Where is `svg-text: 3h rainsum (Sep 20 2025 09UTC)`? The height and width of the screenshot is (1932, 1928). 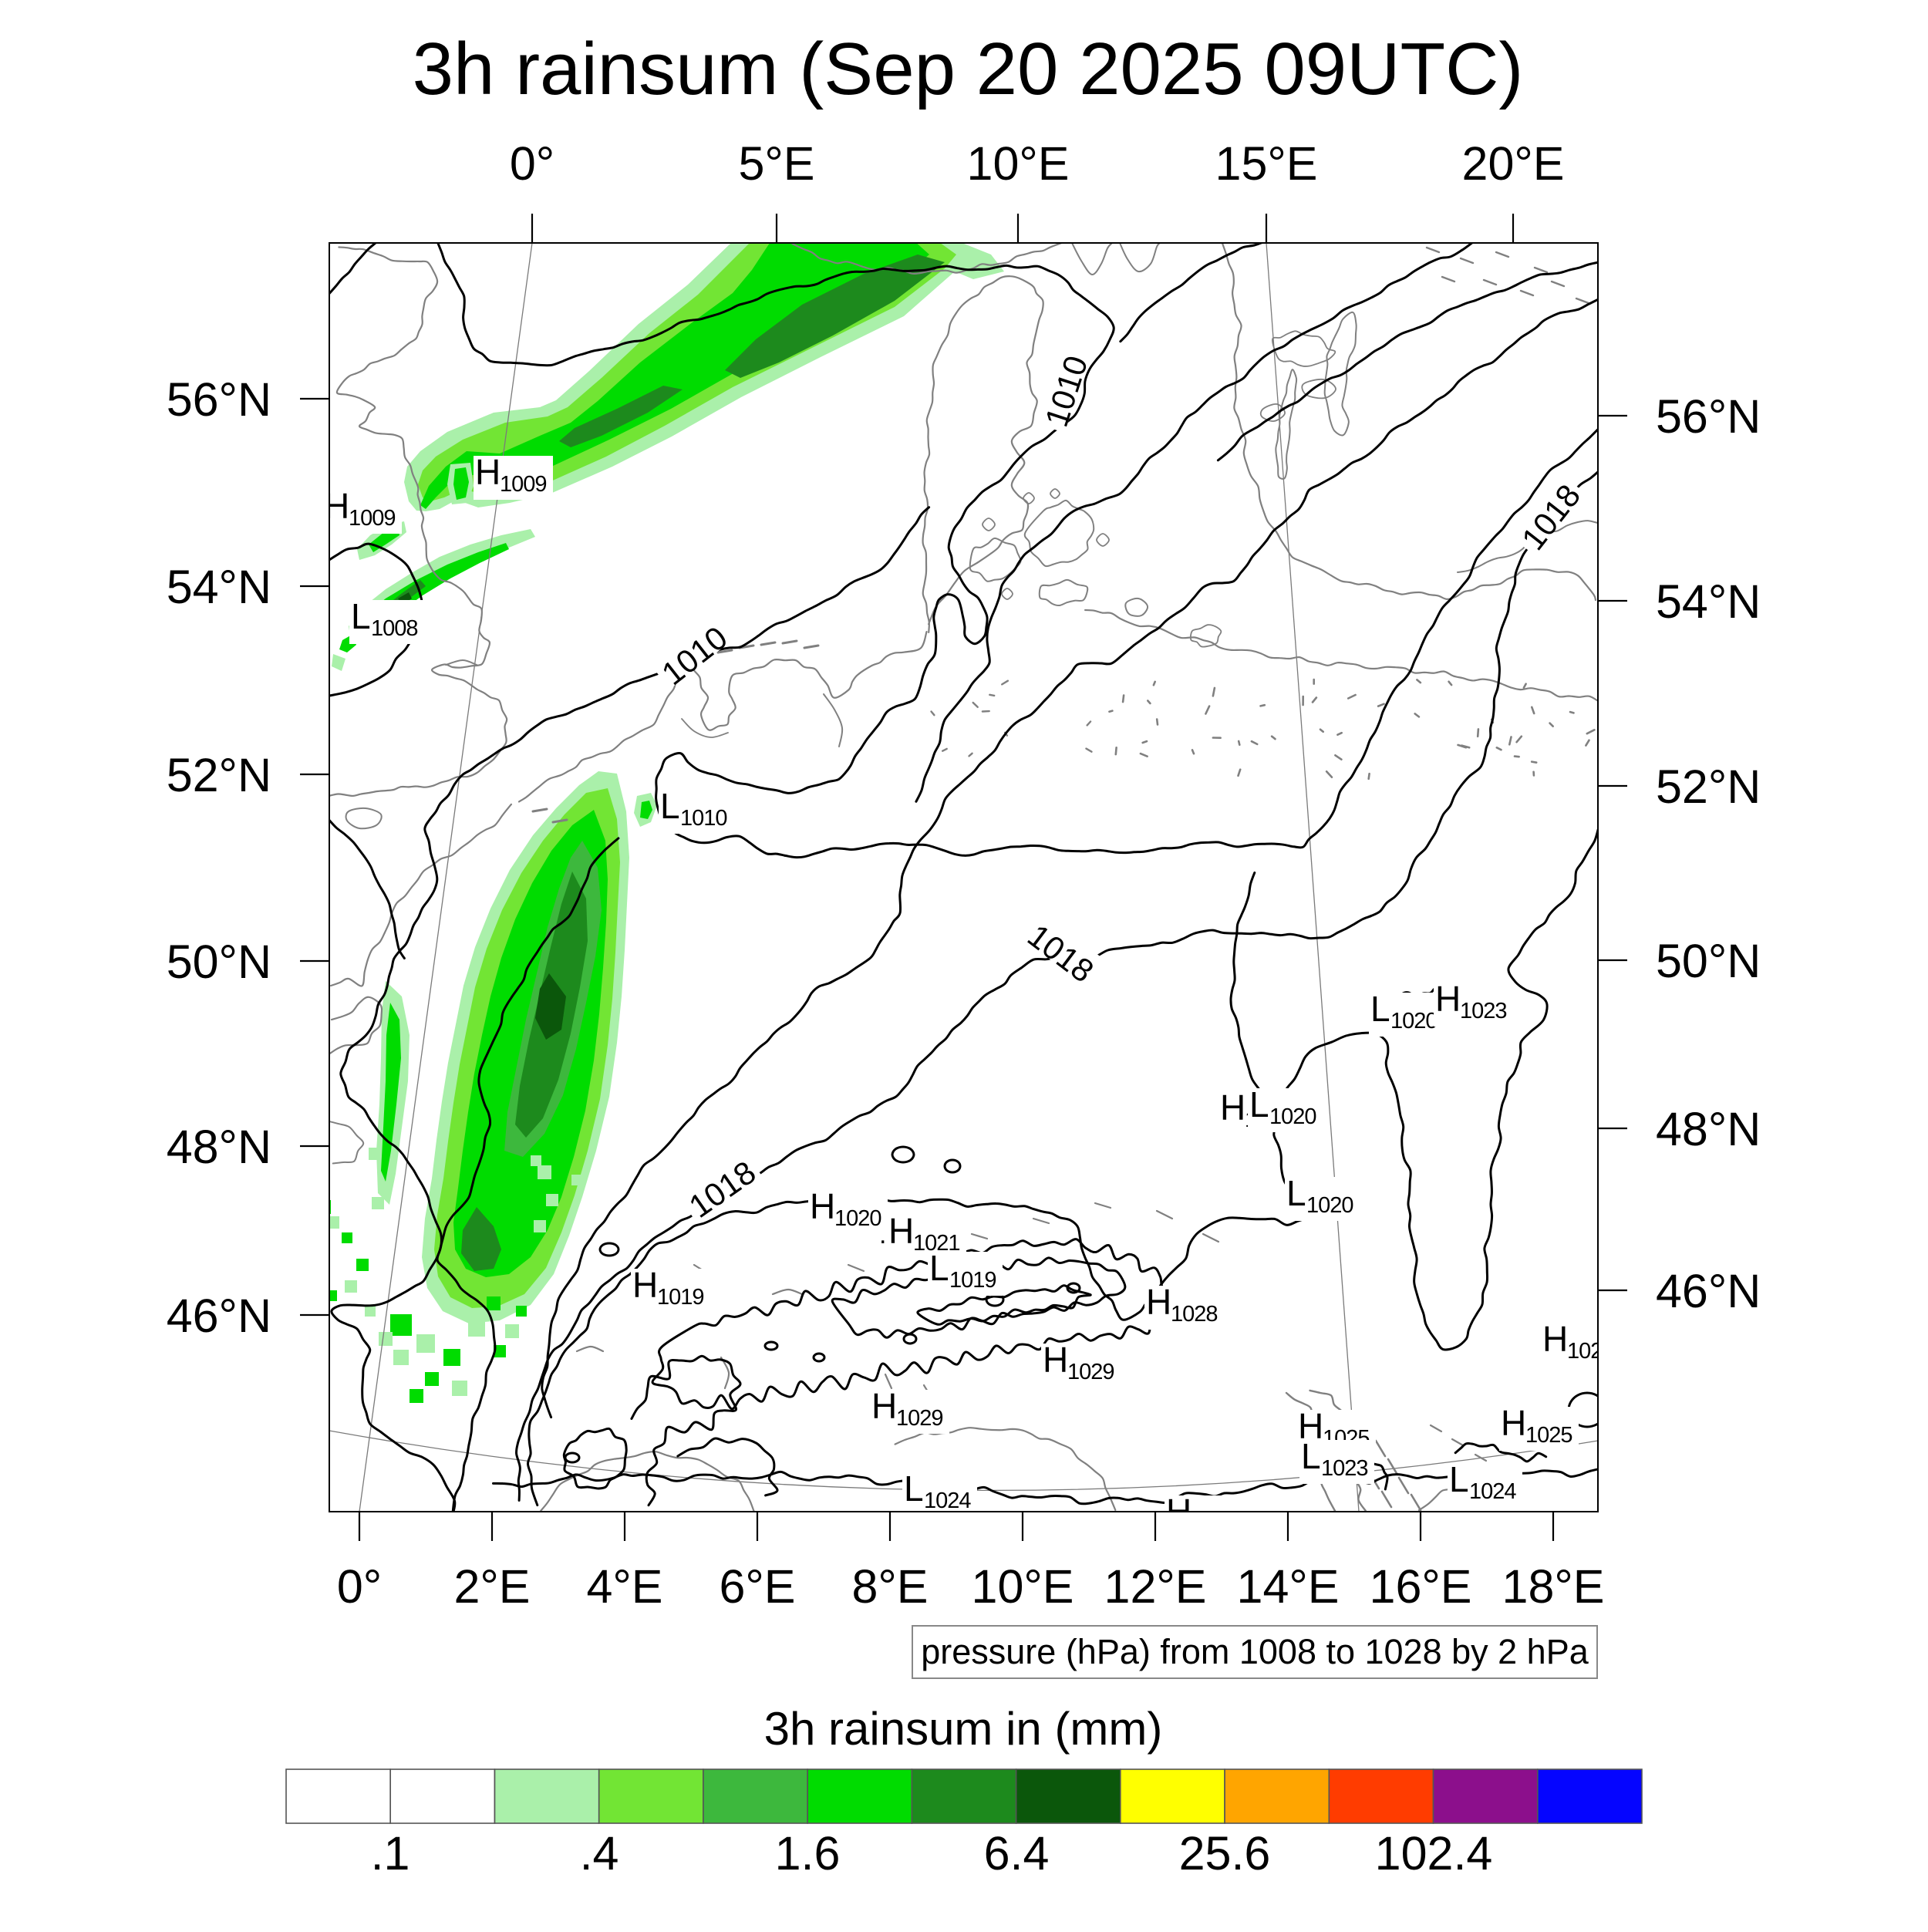
svg-text: 3h rainsum (Sep 20 2025 09UTC) is located at coordinates (969, 69).